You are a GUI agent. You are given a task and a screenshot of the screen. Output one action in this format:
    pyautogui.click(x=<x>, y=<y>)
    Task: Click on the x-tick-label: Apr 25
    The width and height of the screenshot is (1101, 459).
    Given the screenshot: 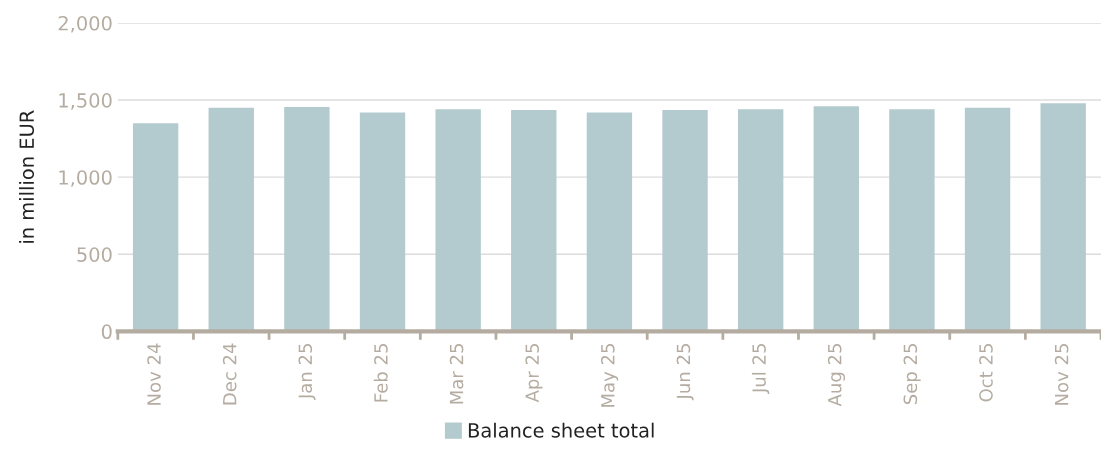 What is the action you would take?
    pyautogui.click(x=534, y=373)
    